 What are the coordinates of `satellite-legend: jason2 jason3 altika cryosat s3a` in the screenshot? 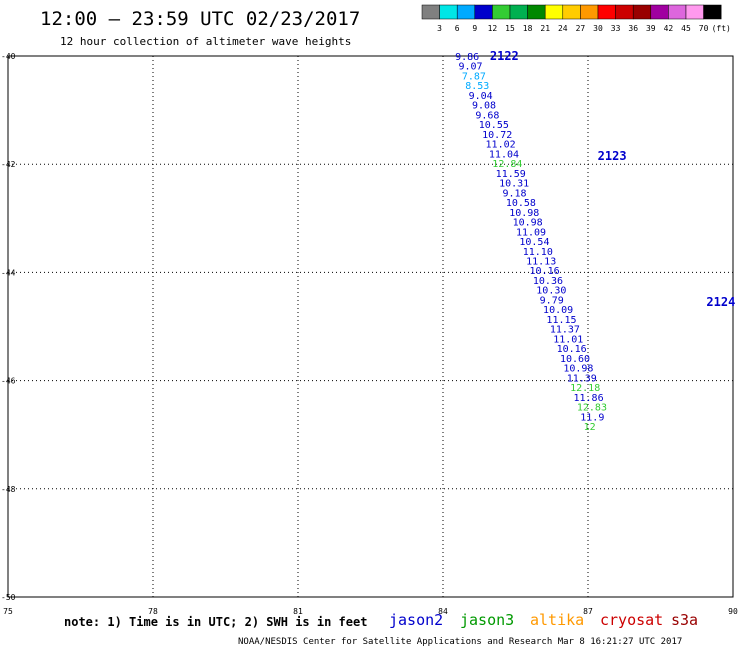 It's located at (543, 620).